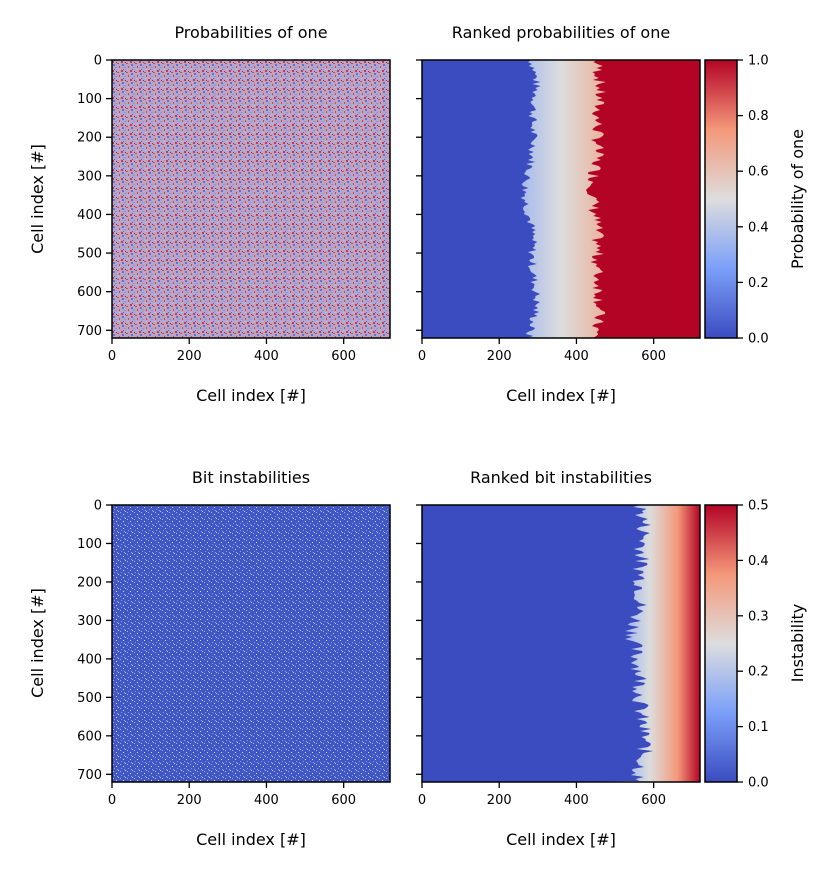 Image resolution: width=832 pixels, height=879 pixels. What do you see at coordinates (419, 639) in the screenshot?
I see `panel4-y-ticks` at bounding box center [419, 639].